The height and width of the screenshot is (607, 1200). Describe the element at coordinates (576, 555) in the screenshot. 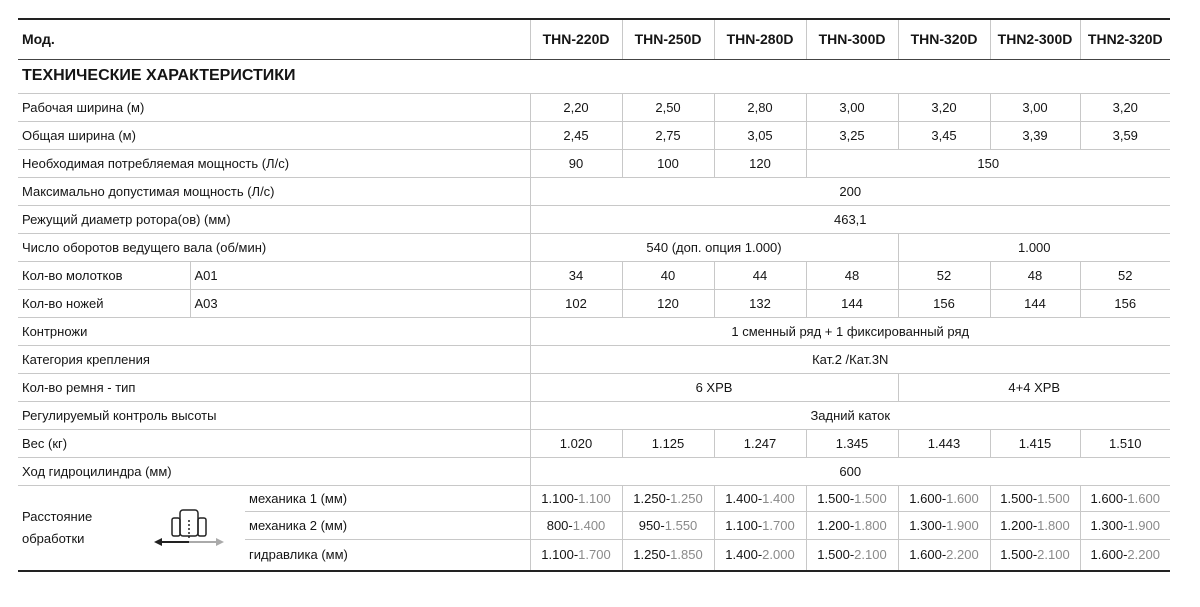

I see `value-cell: 1.100-1.700` at that location.